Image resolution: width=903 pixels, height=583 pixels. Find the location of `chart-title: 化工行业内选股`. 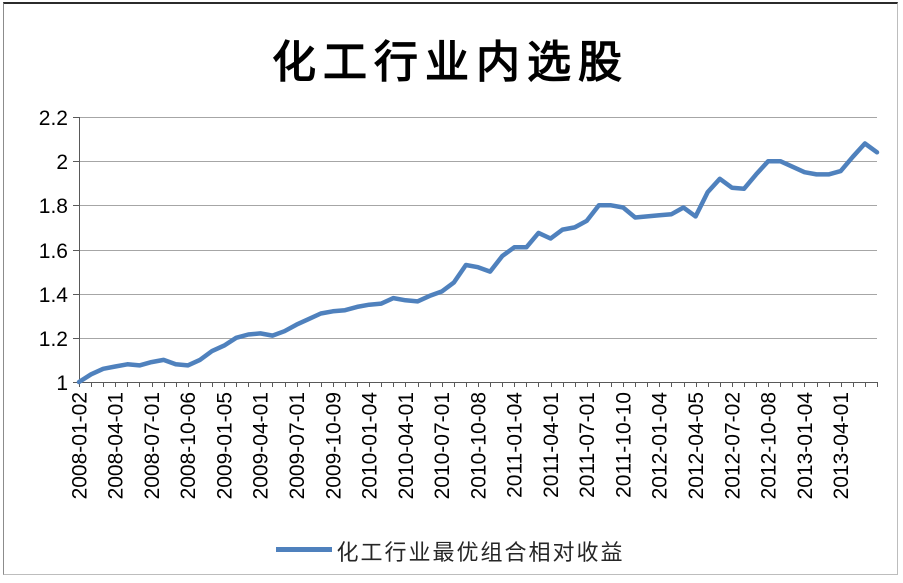

chart-title: 化工行业内选股 is located at coordinates (450, 62).